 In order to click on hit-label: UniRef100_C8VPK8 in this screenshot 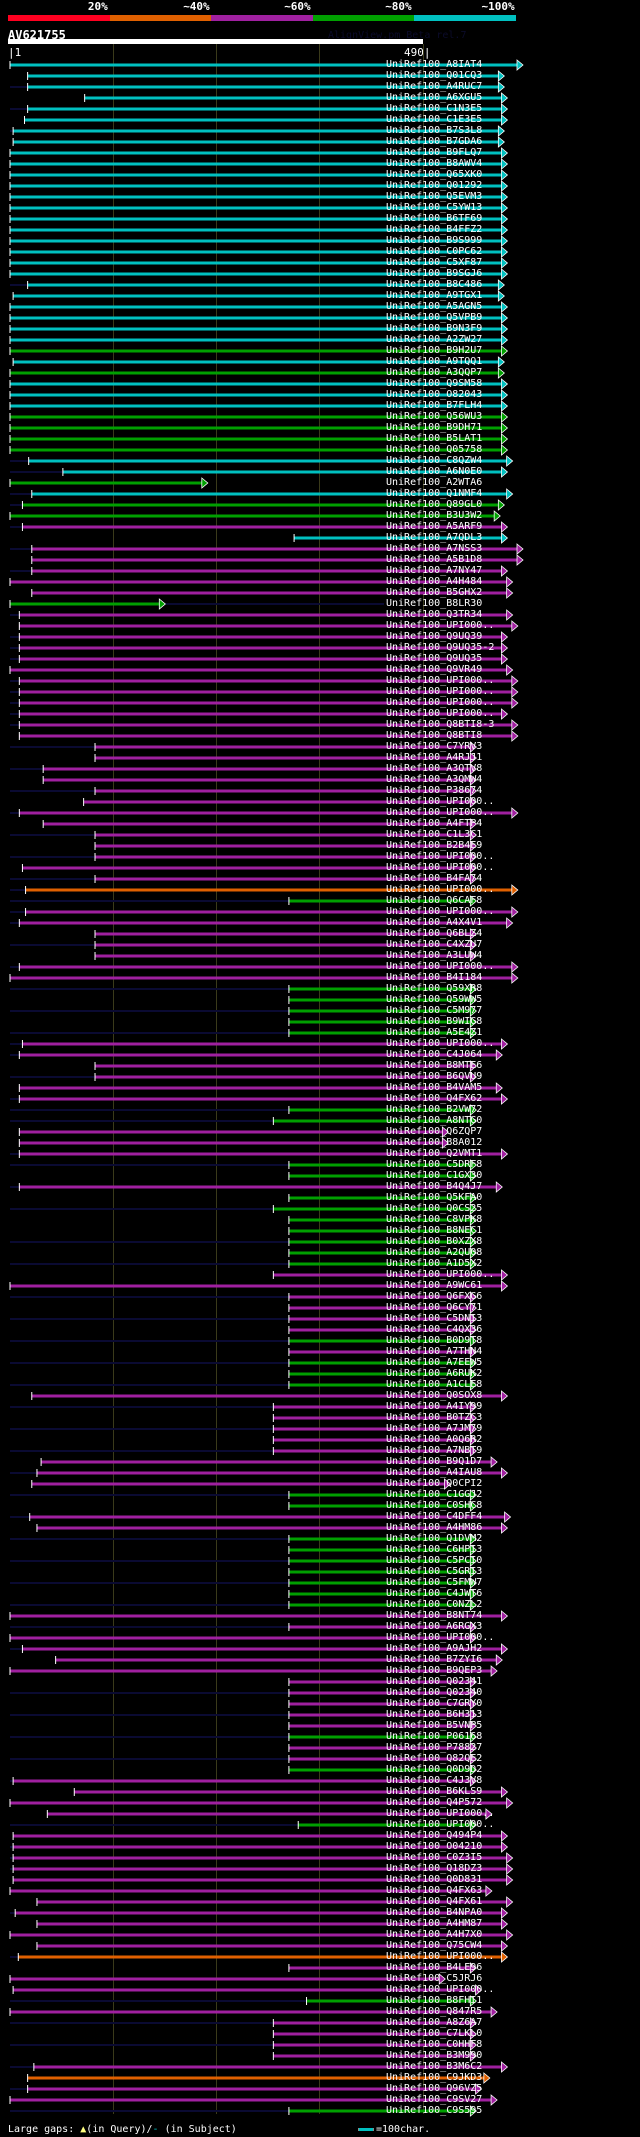, I will do `click(434, 1219)`.